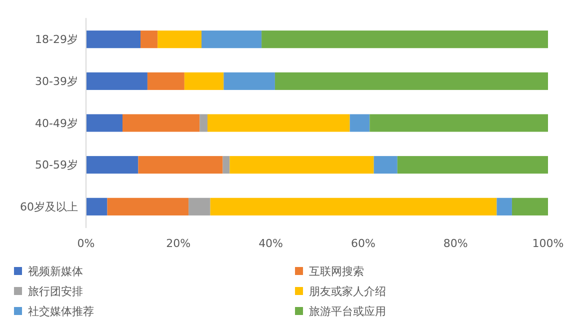 The width and height of the screenshot is (576, 332). I want to click on y-tick-label: 40-49岁, so click(56, 123).